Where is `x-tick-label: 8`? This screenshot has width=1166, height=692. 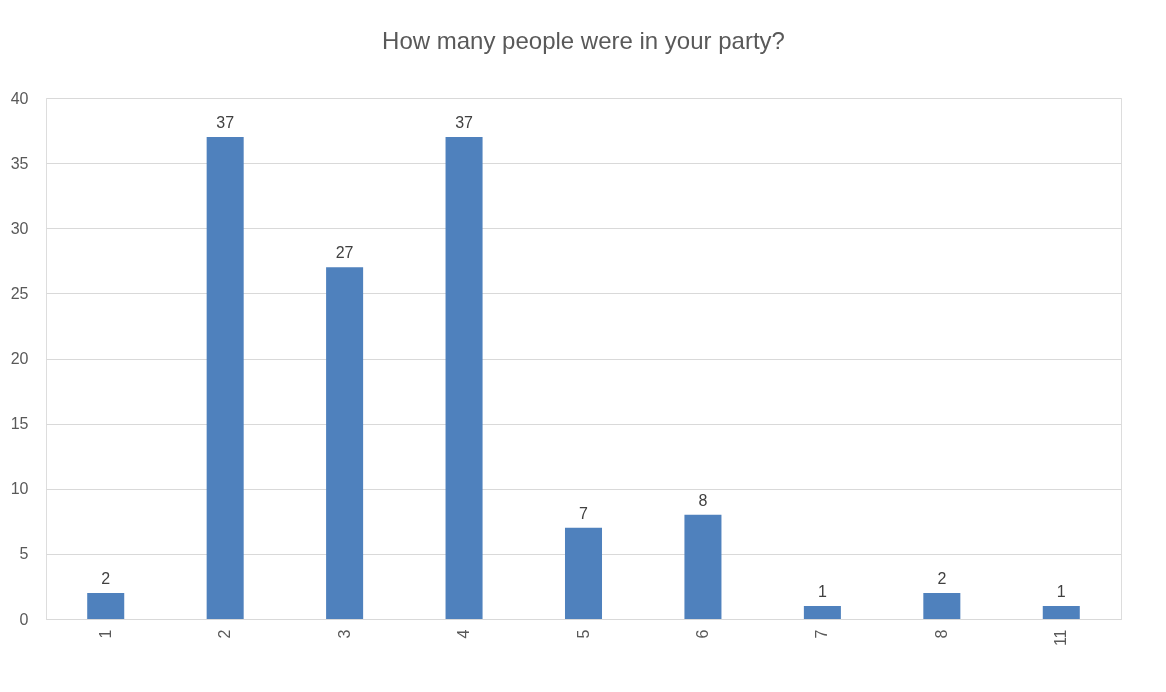 x-tick-label: 8 is located at coordinates (941, 634).